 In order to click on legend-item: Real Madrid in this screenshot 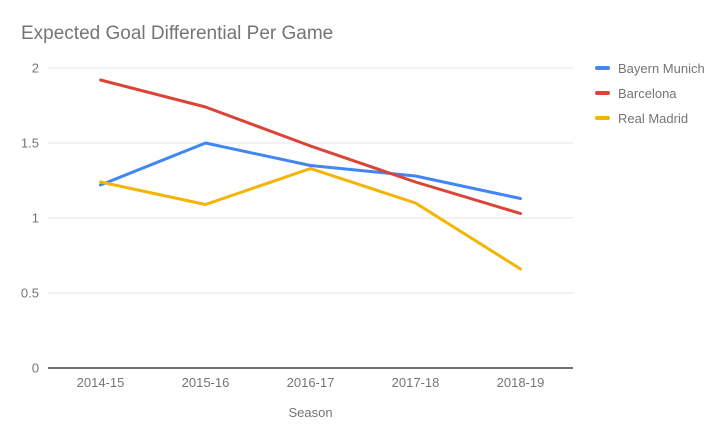, I will do `click(650, 118)`.